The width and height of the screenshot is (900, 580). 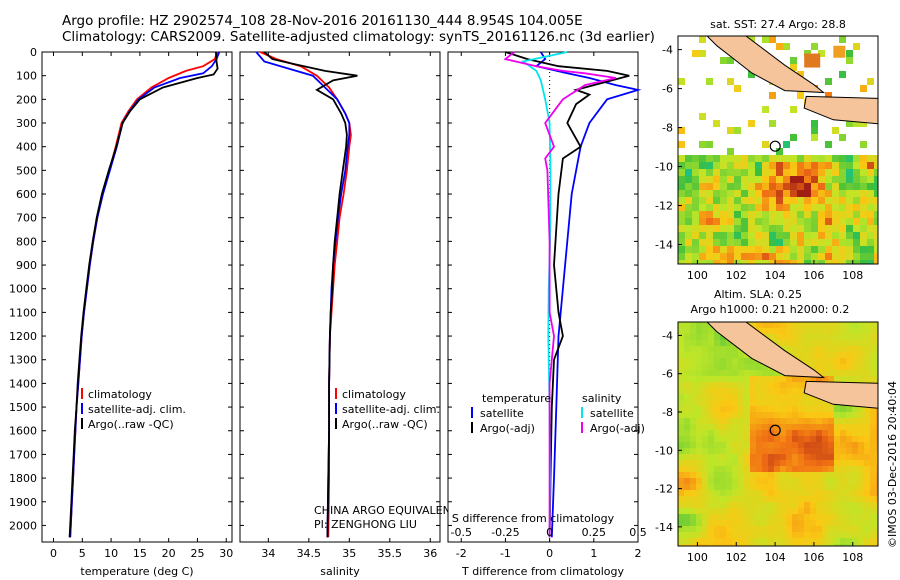 I want to click on y-tick-label: 400, so click(x=26, y=147).